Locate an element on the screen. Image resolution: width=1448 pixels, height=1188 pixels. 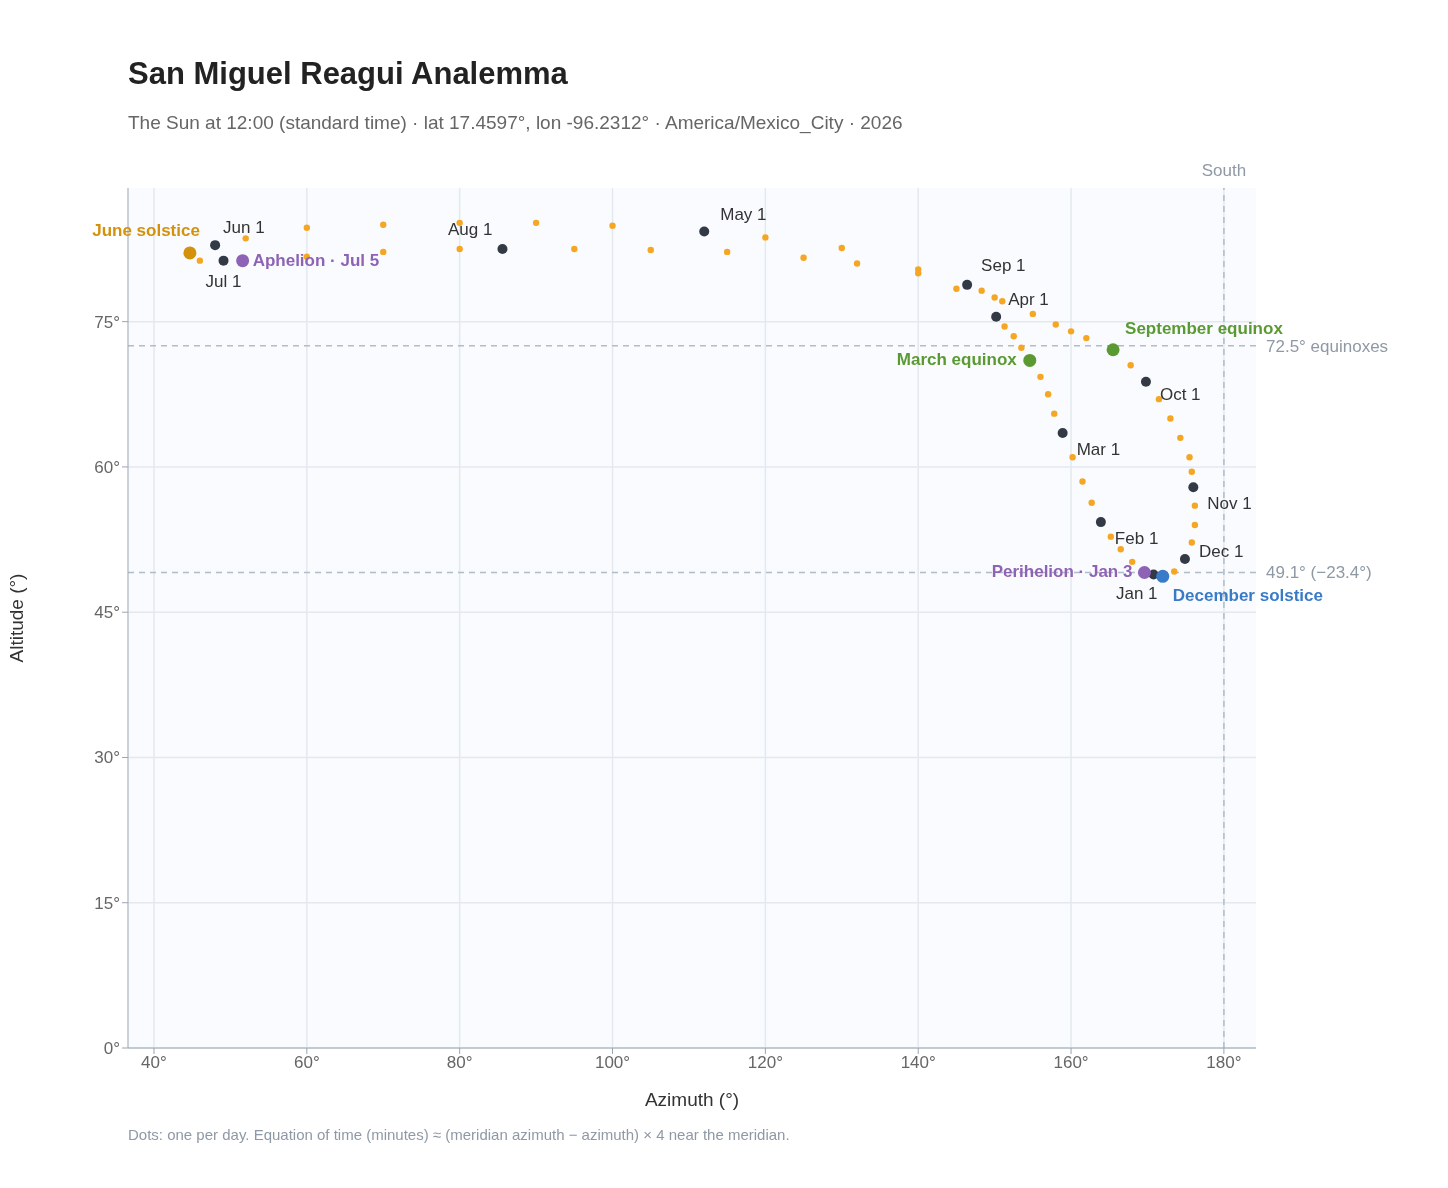
annotation: Aug 1 is located at coordinates (470, 230).